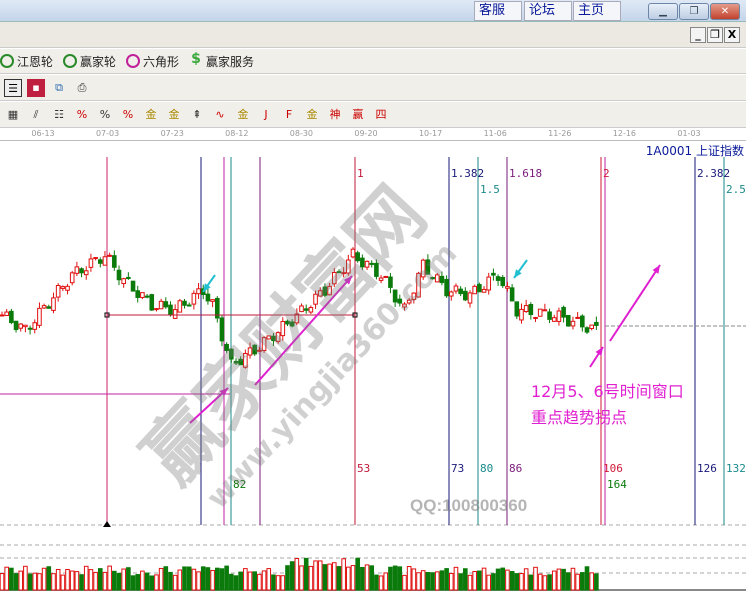 The height and width of the screenshot is (610, 746). I want to click on forum-link: 论坛, so click(548, 11).